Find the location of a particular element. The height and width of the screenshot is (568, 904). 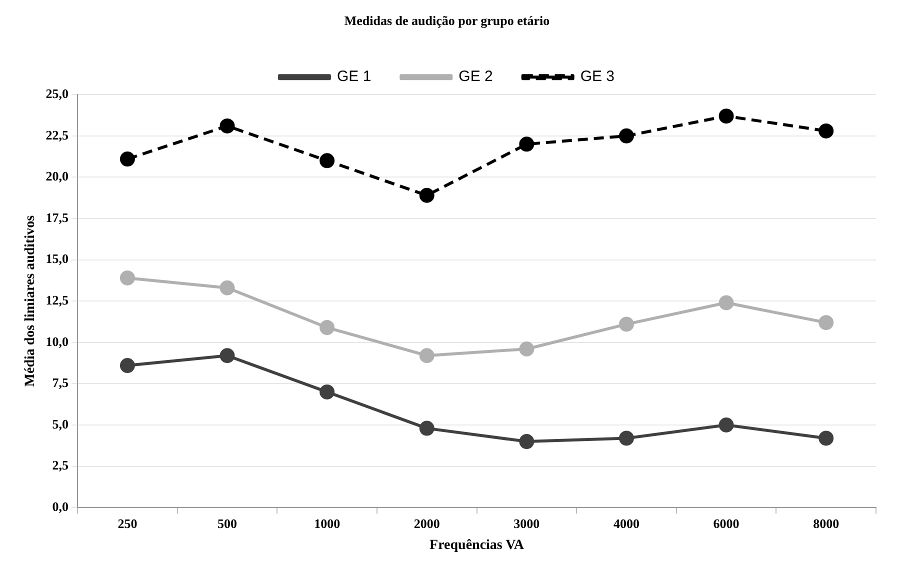

legend-label: GE 1 is located at coordinates (354, 77).